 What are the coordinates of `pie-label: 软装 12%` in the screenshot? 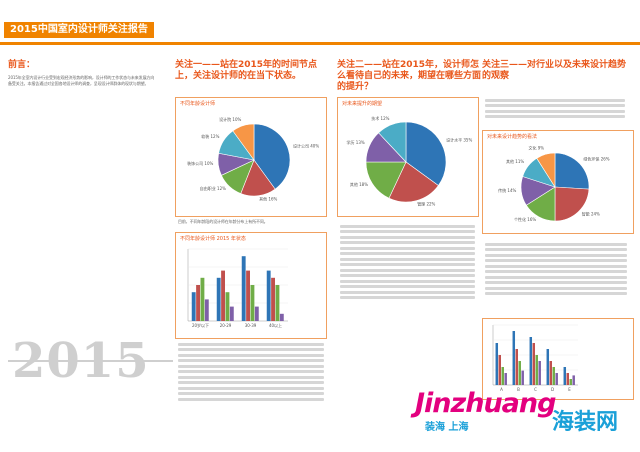 It's located at (210, 136).